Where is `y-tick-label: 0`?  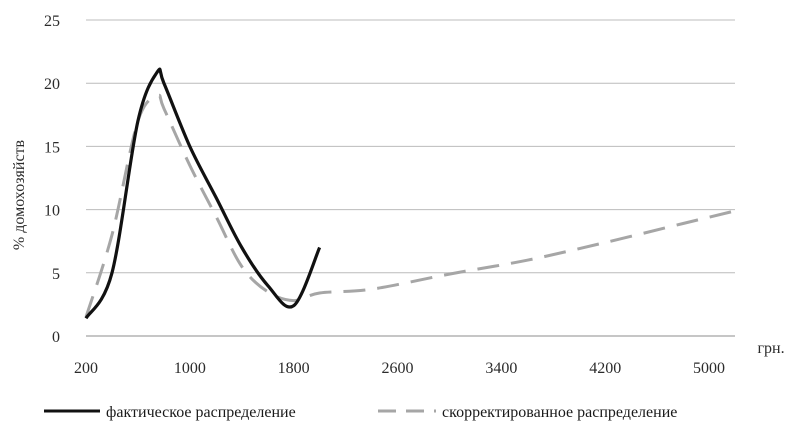
y-tick-label: 0 is located at coordinates (56, 337).